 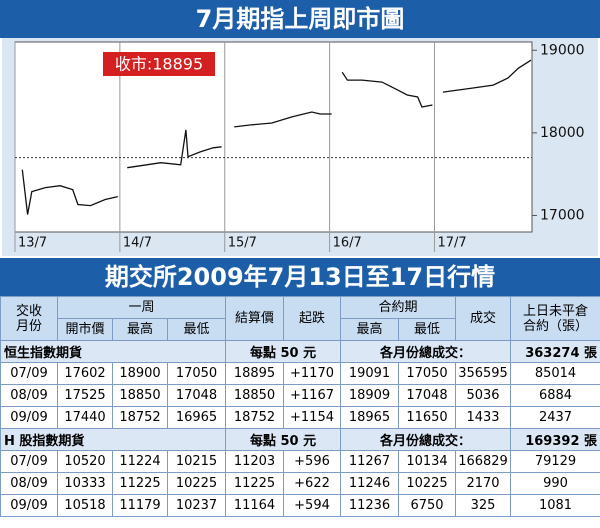 What do you see at coordinates (312, 461) in the screenshot?
I see `table-cell: +596` at bounding box center [312, 461].